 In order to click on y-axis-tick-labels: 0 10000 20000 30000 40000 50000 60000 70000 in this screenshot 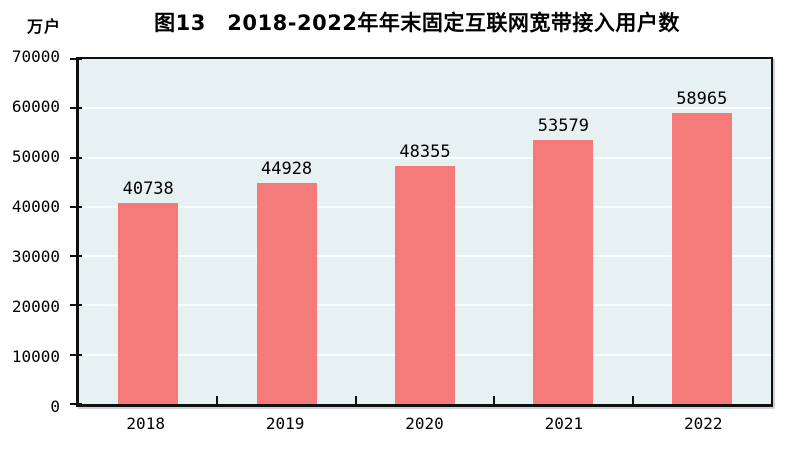, I will do `click(34, 232)`.